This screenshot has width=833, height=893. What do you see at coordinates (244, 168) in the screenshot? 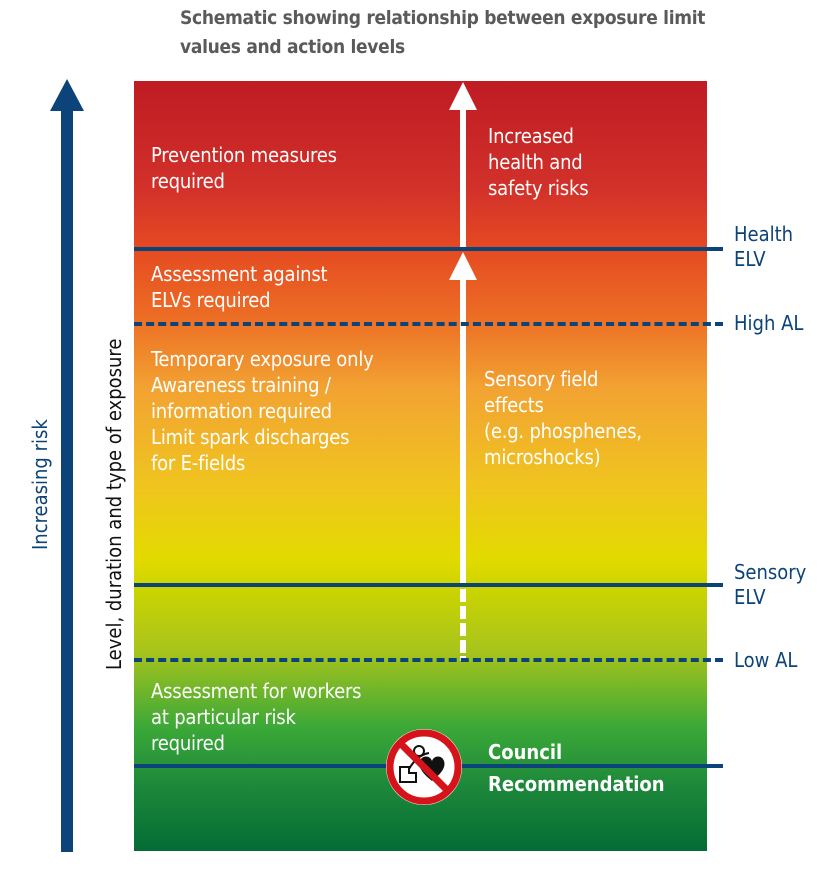
I see `zone-prevention-text: Prevention measures required` at bounding box center [244, 168].